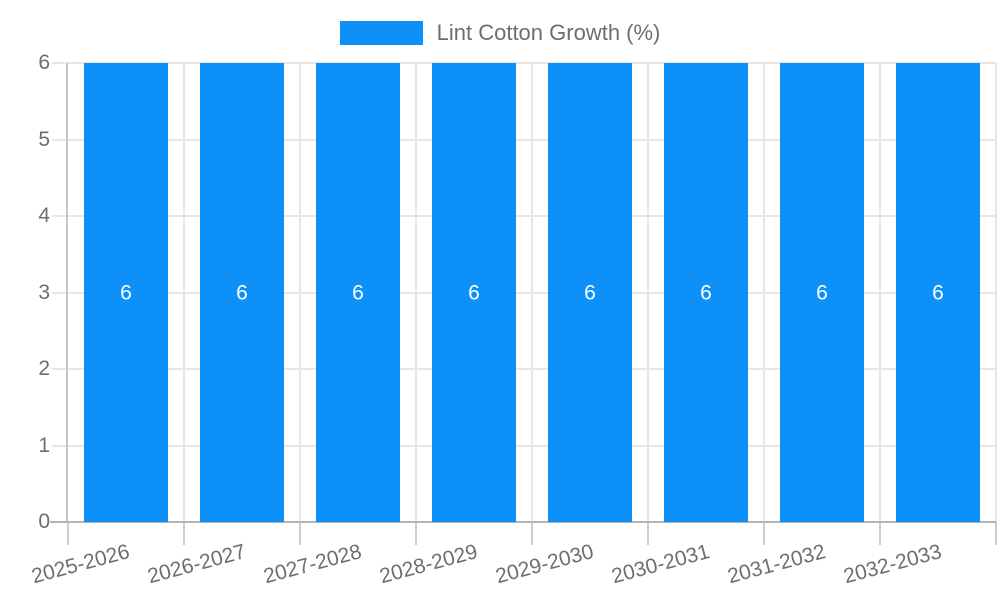  Describe the element at coordinates (381, 33) in the screenshot. I see `legend-swatch` at that location.